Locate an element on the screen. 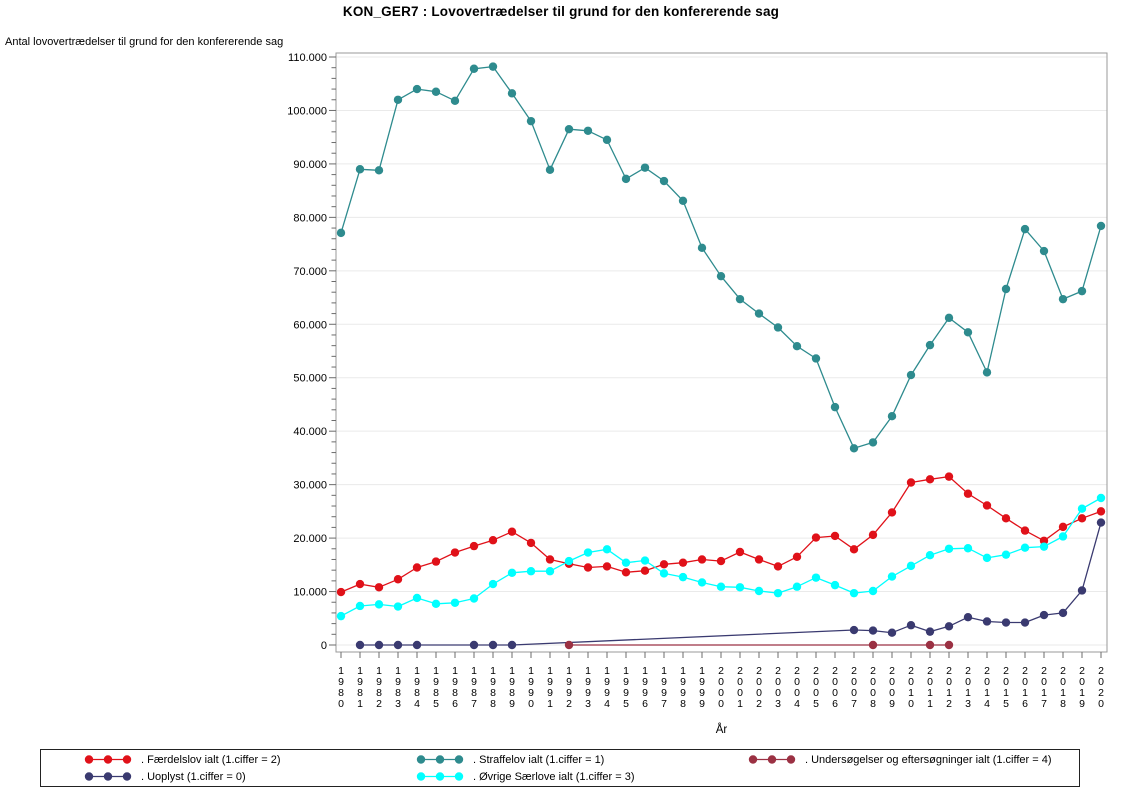  y-tick-label: 60.000 is located at coordinates (310, 325).